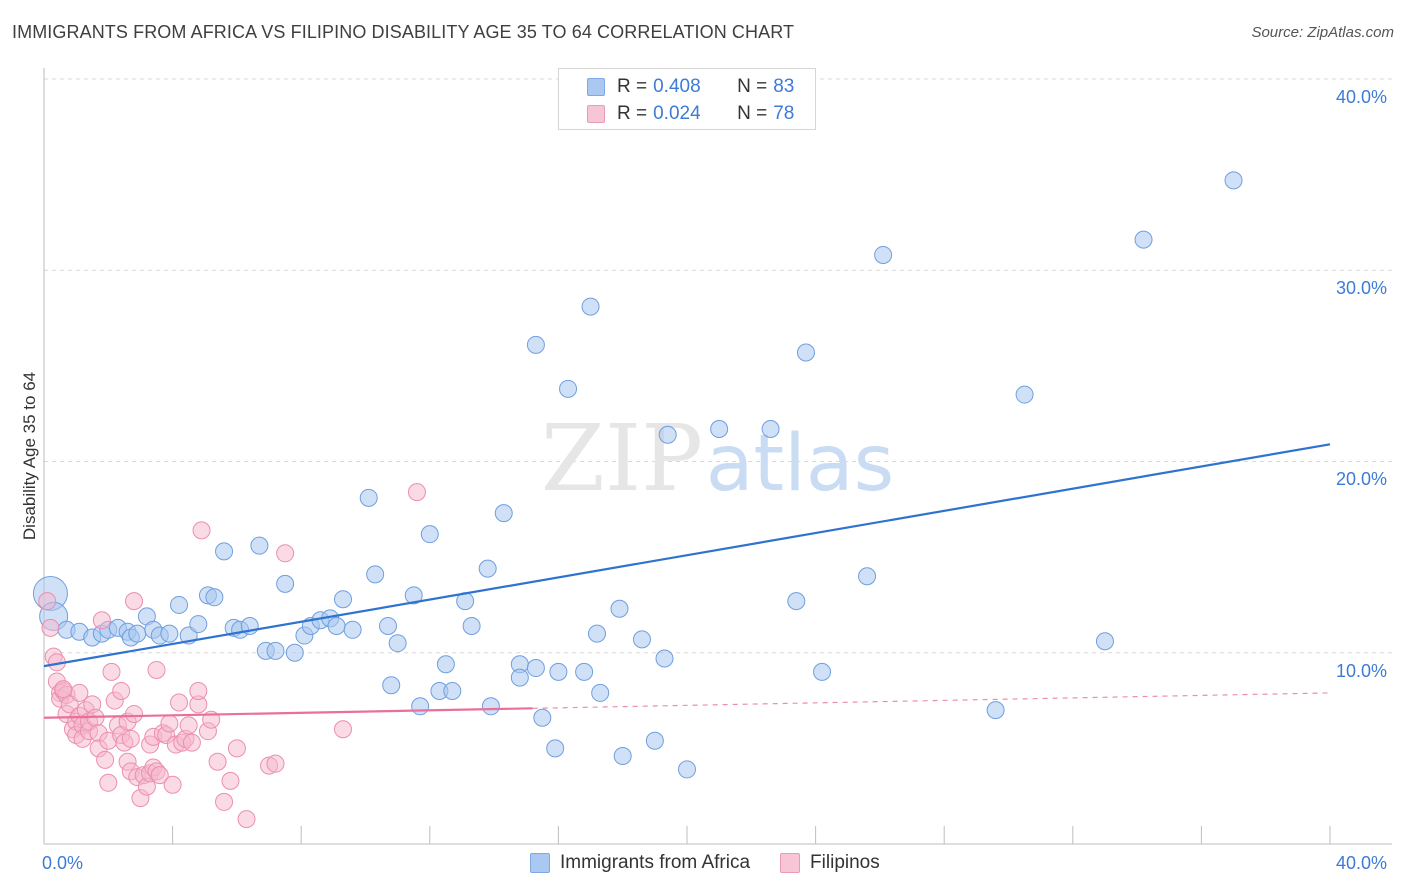 The height and width of the screenshot is (892, 1406). Describe the element at coordinates (1362, 97) in the screenshot. I see `y-tick-label-40: 40.0%` at that location.